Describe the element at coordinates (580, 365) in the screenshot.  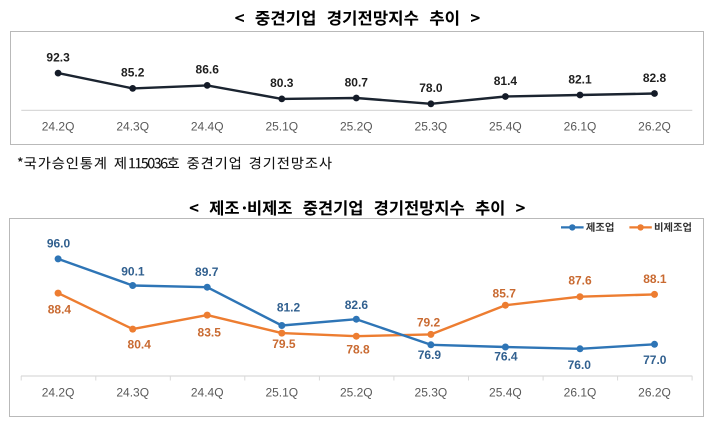
I see `svg-text: 76.0` at that location.